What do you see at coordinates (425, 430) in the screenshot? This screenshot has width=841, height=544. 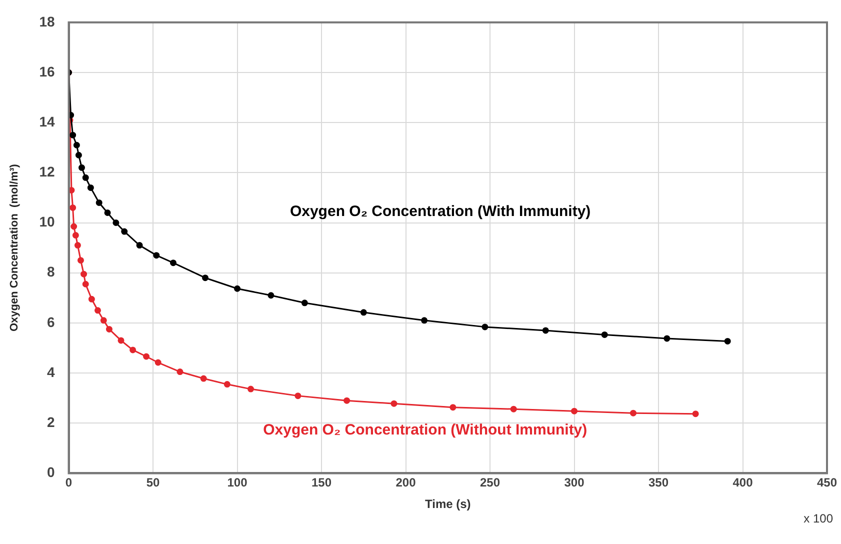 I see `annotation: Oxygen O₂ Concentration (Without Immunity)` at bounding box center [425, 430].